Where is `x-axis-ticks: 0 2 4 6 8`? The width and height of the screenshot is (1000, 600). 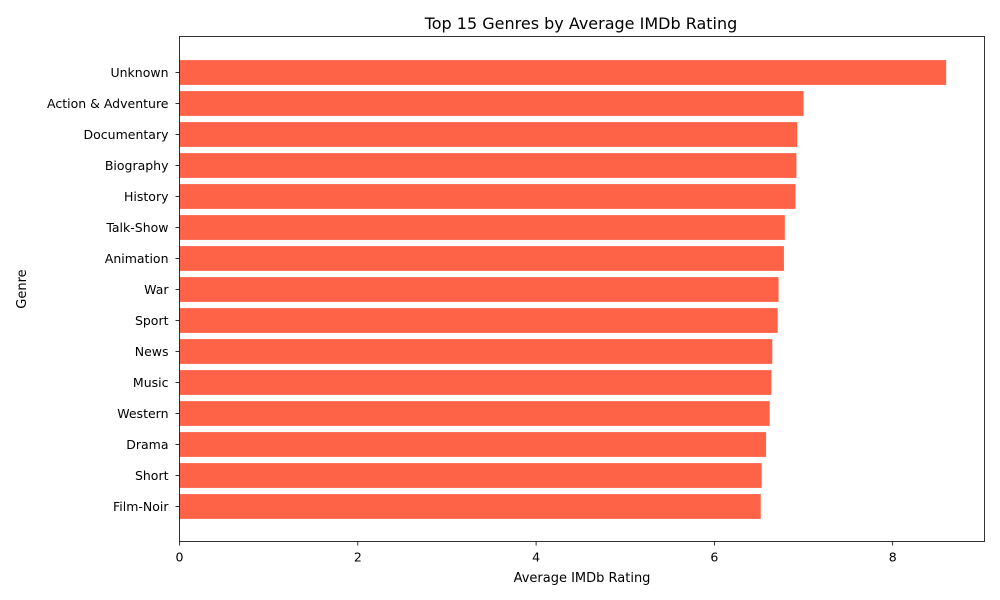 x-axis-ticks: 0 2 4 6 8 is located at coordinates (536, 553).